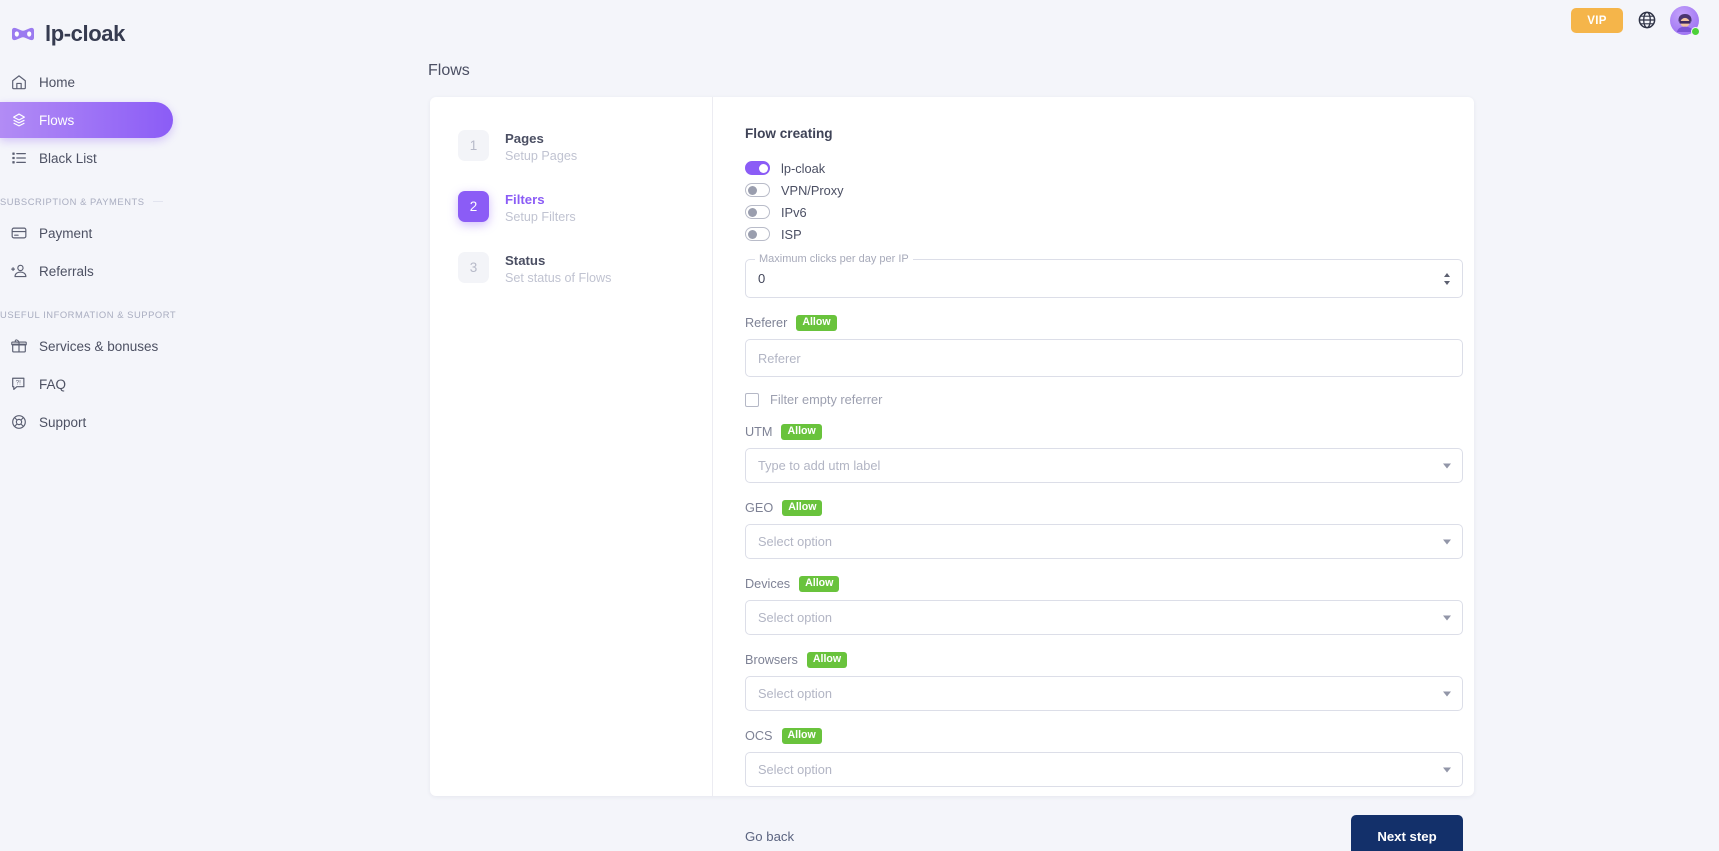 The height and width of the screenshot is (851, 1719). What do you see at coordinates (473, 267) in the screenshot?
I see `step-number: 3` at bounding box center [473, 267].